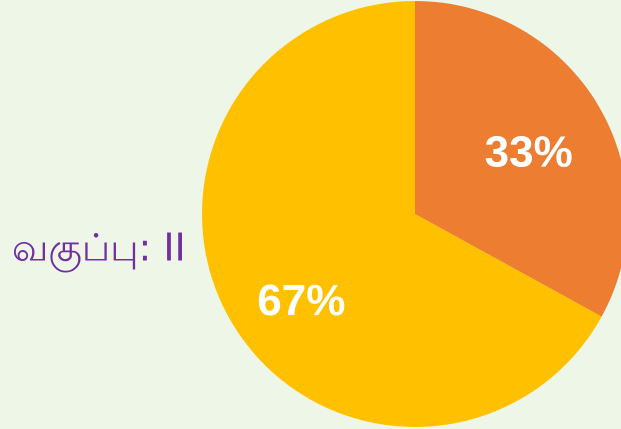  I want to click on data-label: 67%, so click(301, 300).